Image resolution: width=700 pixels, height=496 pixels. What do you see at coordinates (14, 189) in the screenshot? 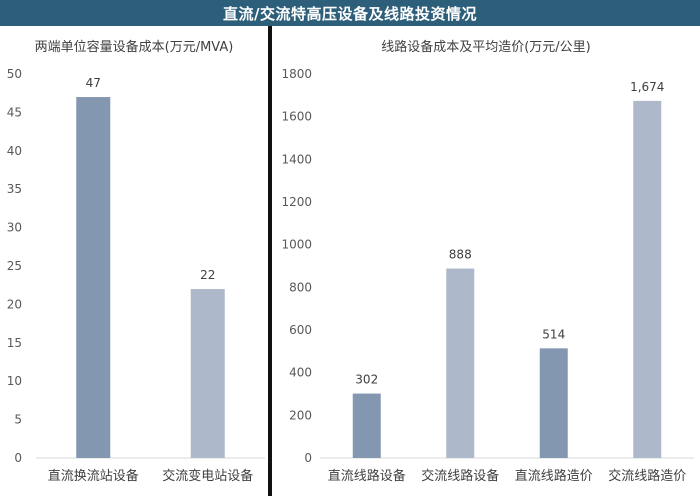
I see `y-tick-label: 35` at bounding box center [14, 189].